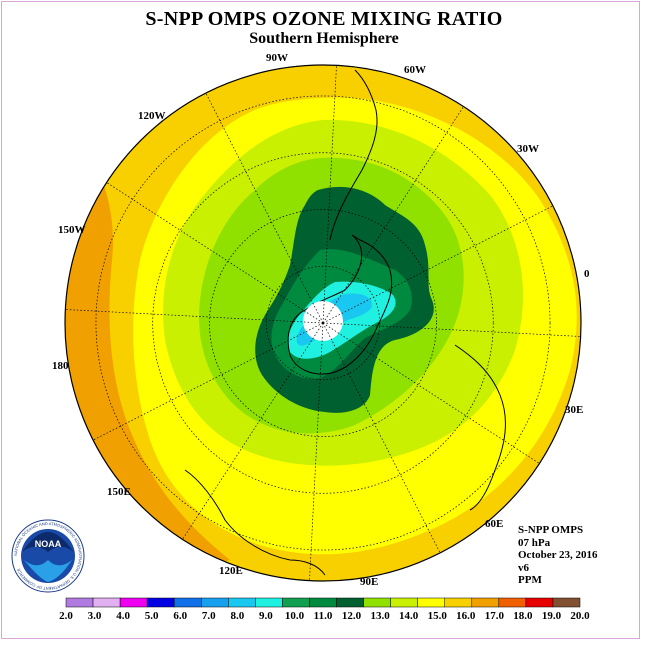 The image size is (648, 648). I want to click on map-title: S-NPP OMPS OZONE MIXING RATIO, so click(324, 19).